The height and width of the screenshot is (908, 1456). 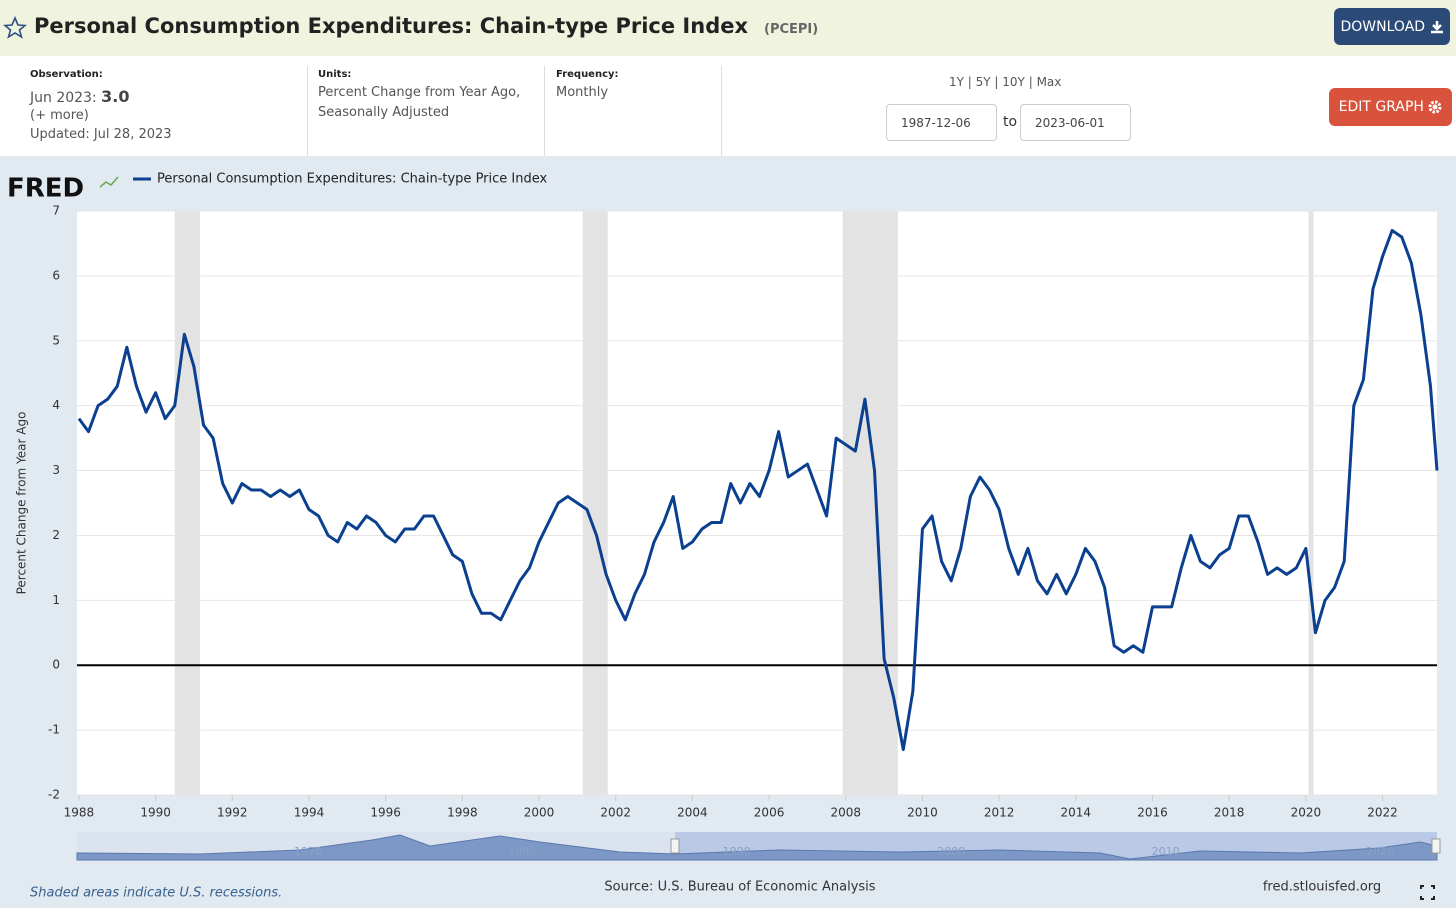 I want to click on x-tick-label: 1994, so click(x=309, y=813).